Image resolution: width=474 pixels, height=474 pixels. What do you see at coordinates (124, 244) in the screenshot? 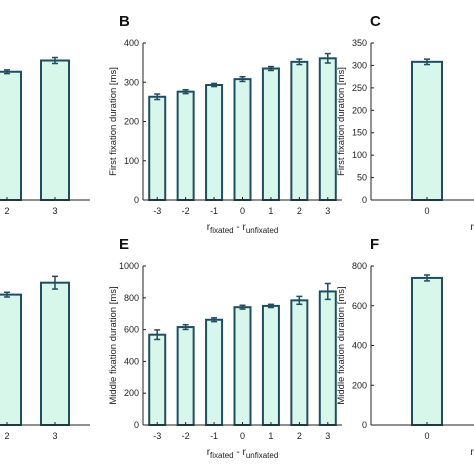
I see `panel-letter-e: E` at bounding box center [124, 244].